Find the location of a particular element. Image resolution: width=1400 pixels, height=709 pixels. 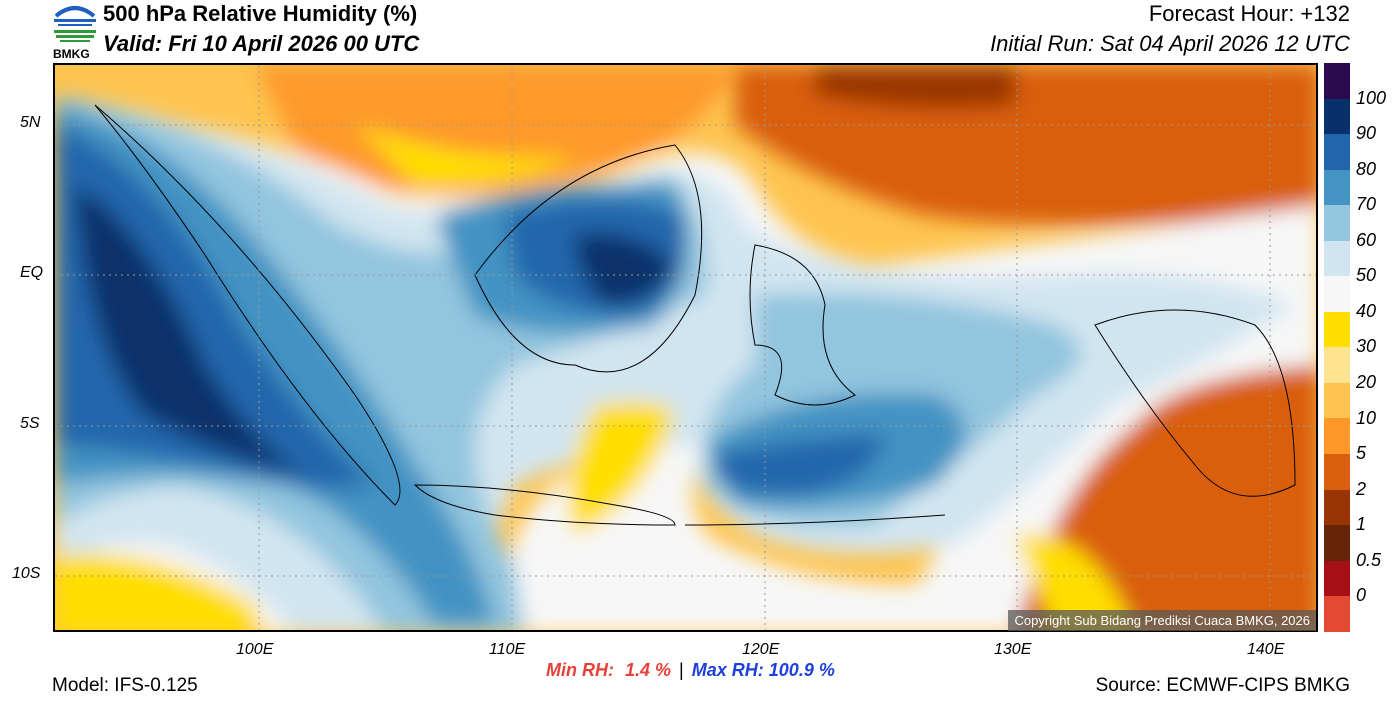

colorbar-label: 60 is located at coordinates (1366, 239).